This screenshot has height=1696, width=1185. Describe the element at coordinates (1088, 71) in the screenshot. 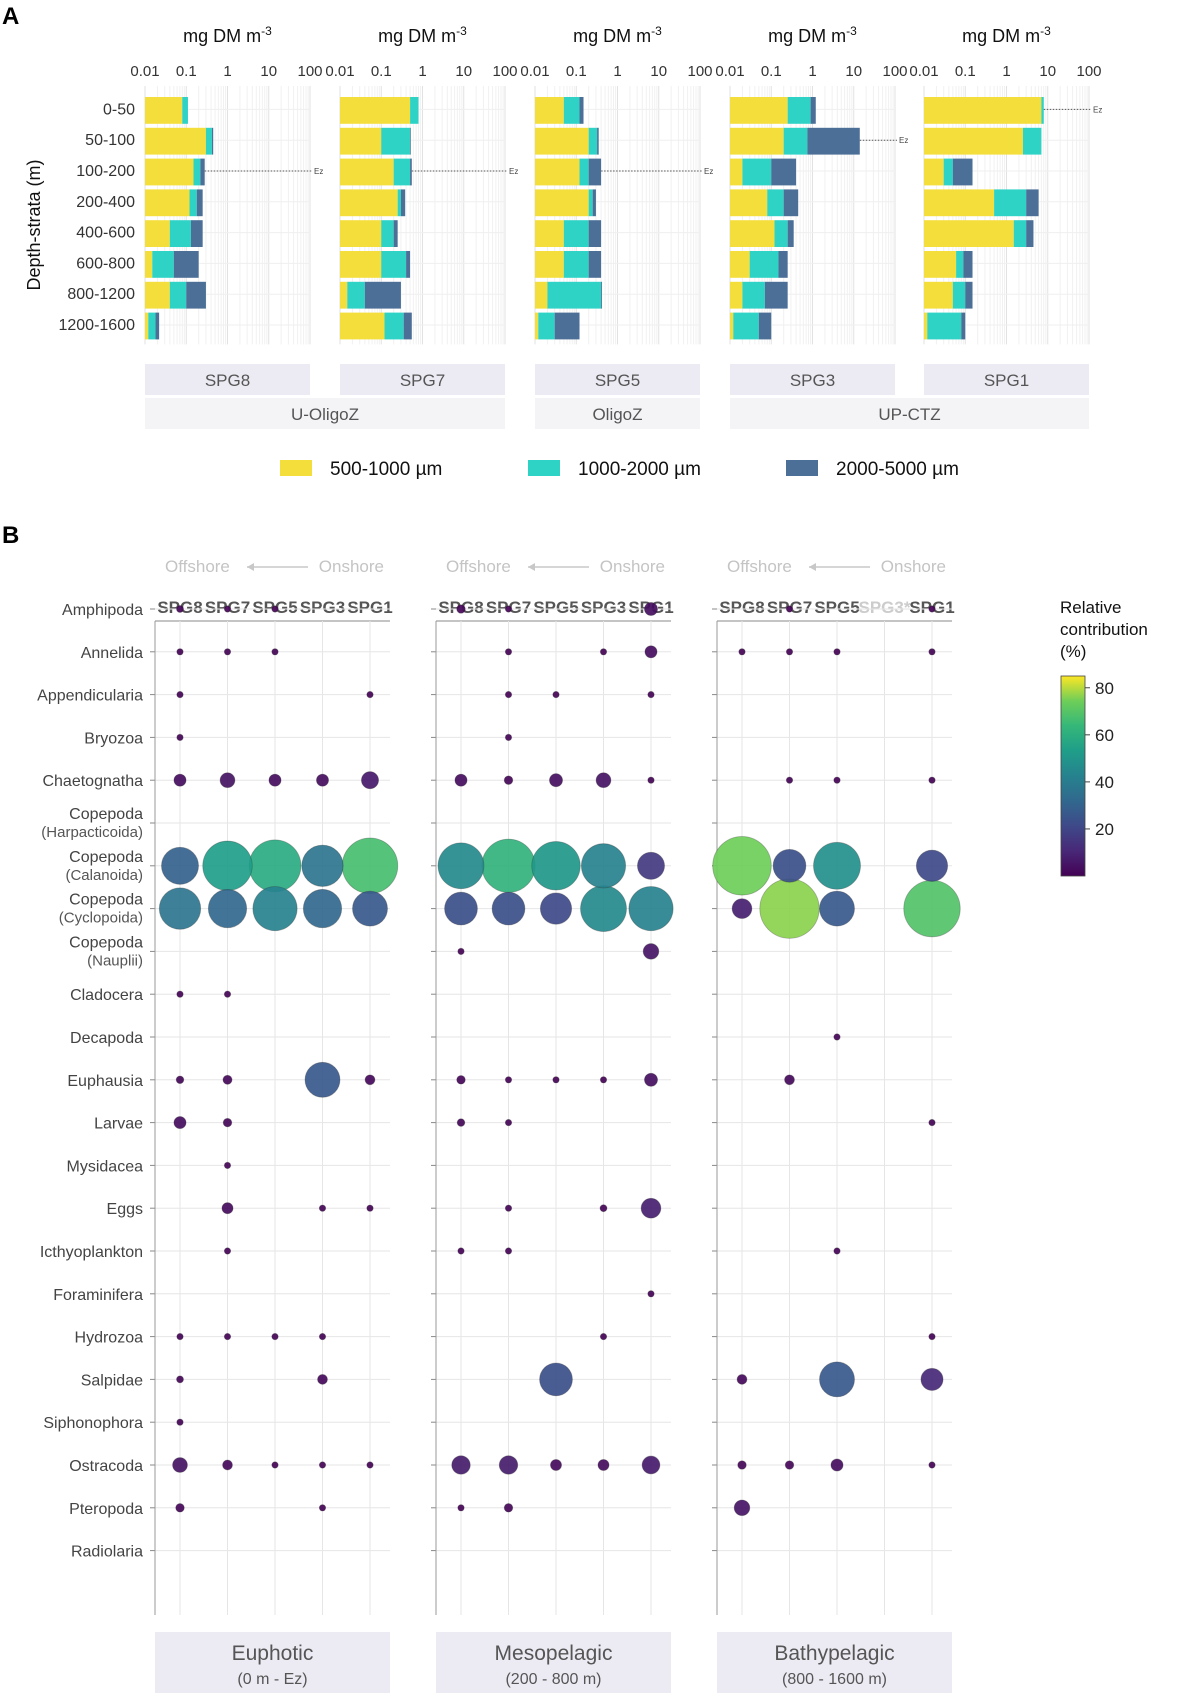

I see `x-tick-label: 100` at that location.